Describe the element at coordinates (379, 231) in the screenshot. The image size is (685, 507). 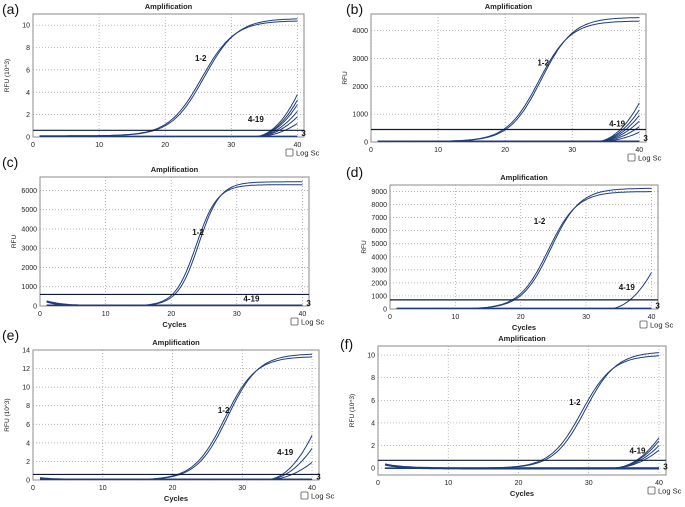
I see `y-tick-label: 6000` at that location.